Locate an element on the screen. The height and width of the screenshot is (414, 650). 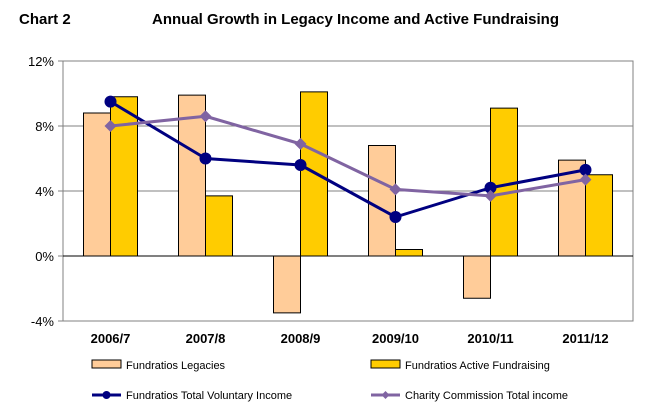
x-tick-label: 2007/8 is located at coordinates (206, 338).